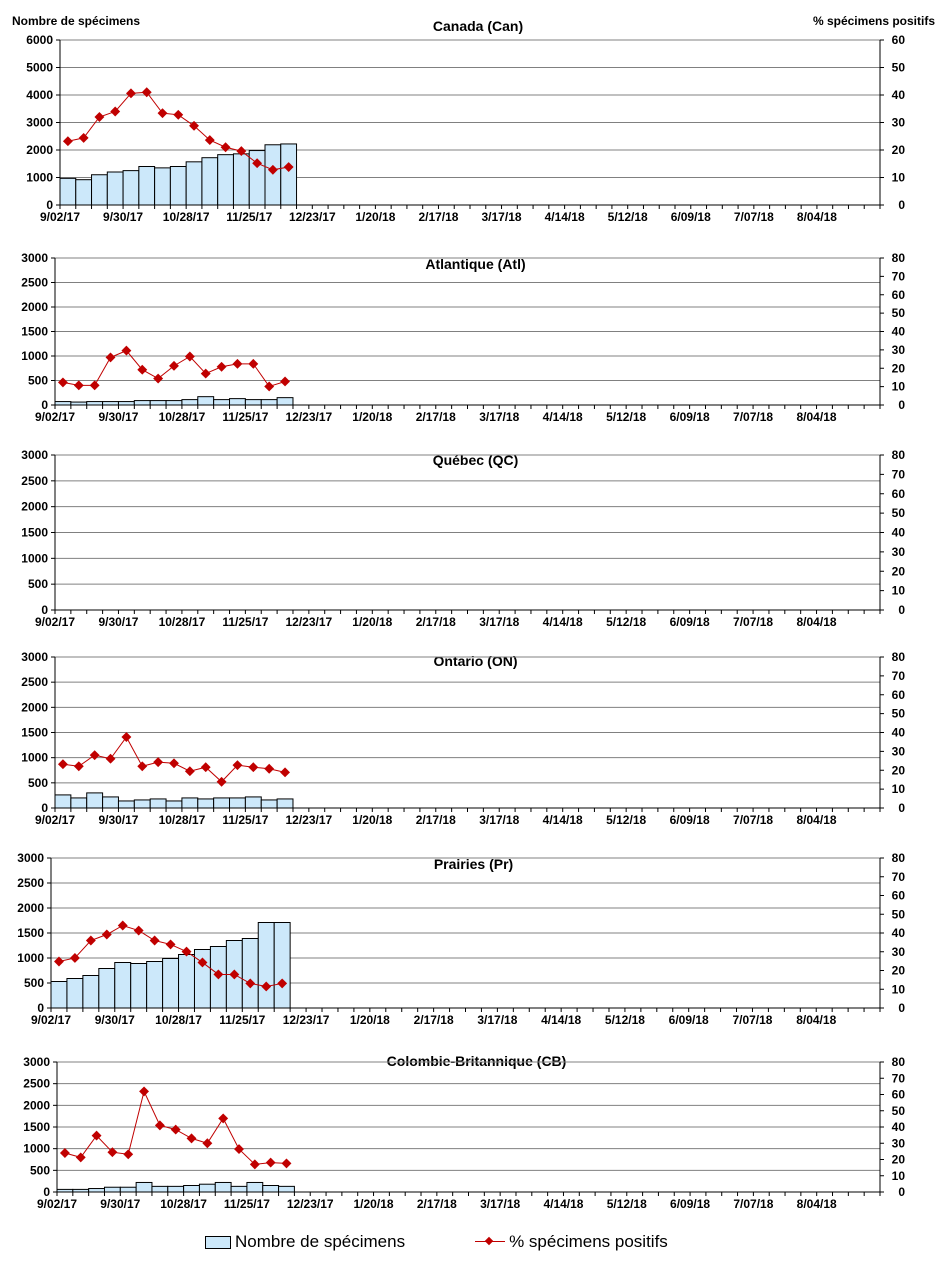 The image size is (944, 1265). What do you see at coordinates (39, 40) in the screenshot?
I see `y-tick-label: 6000` at bounding box center [39, 40].